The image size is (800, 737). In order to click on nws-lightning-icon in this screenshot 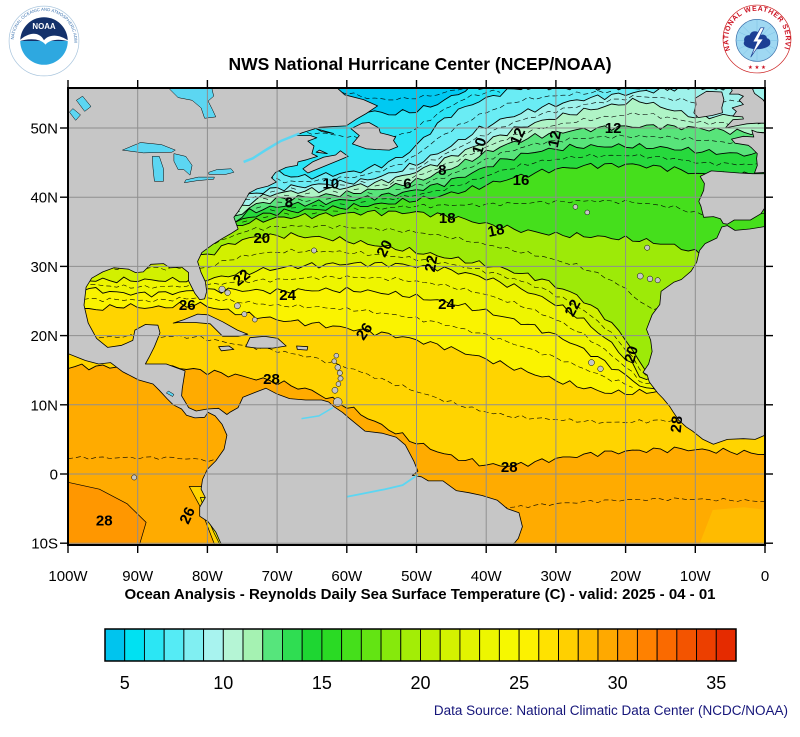, I will do `click(757, 42)`.